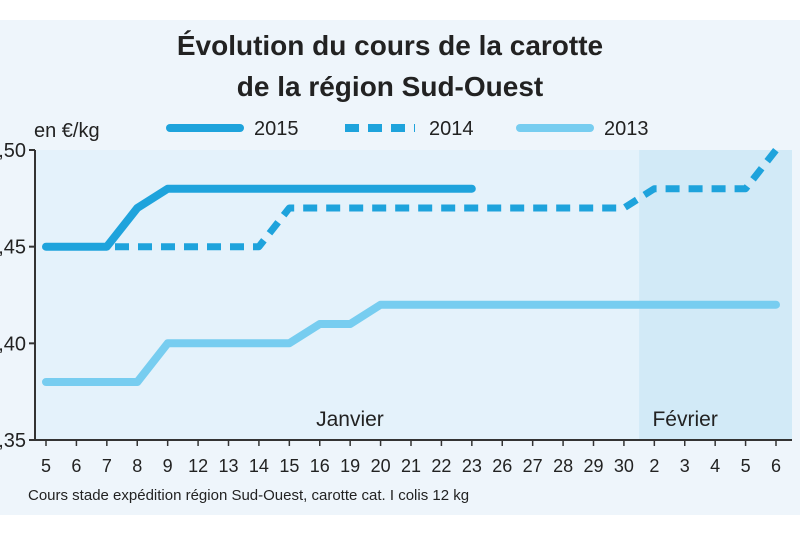  Describe the element at coordinates (198, 466) in the screenshot. I see `x-tick-label: 12` at that location.